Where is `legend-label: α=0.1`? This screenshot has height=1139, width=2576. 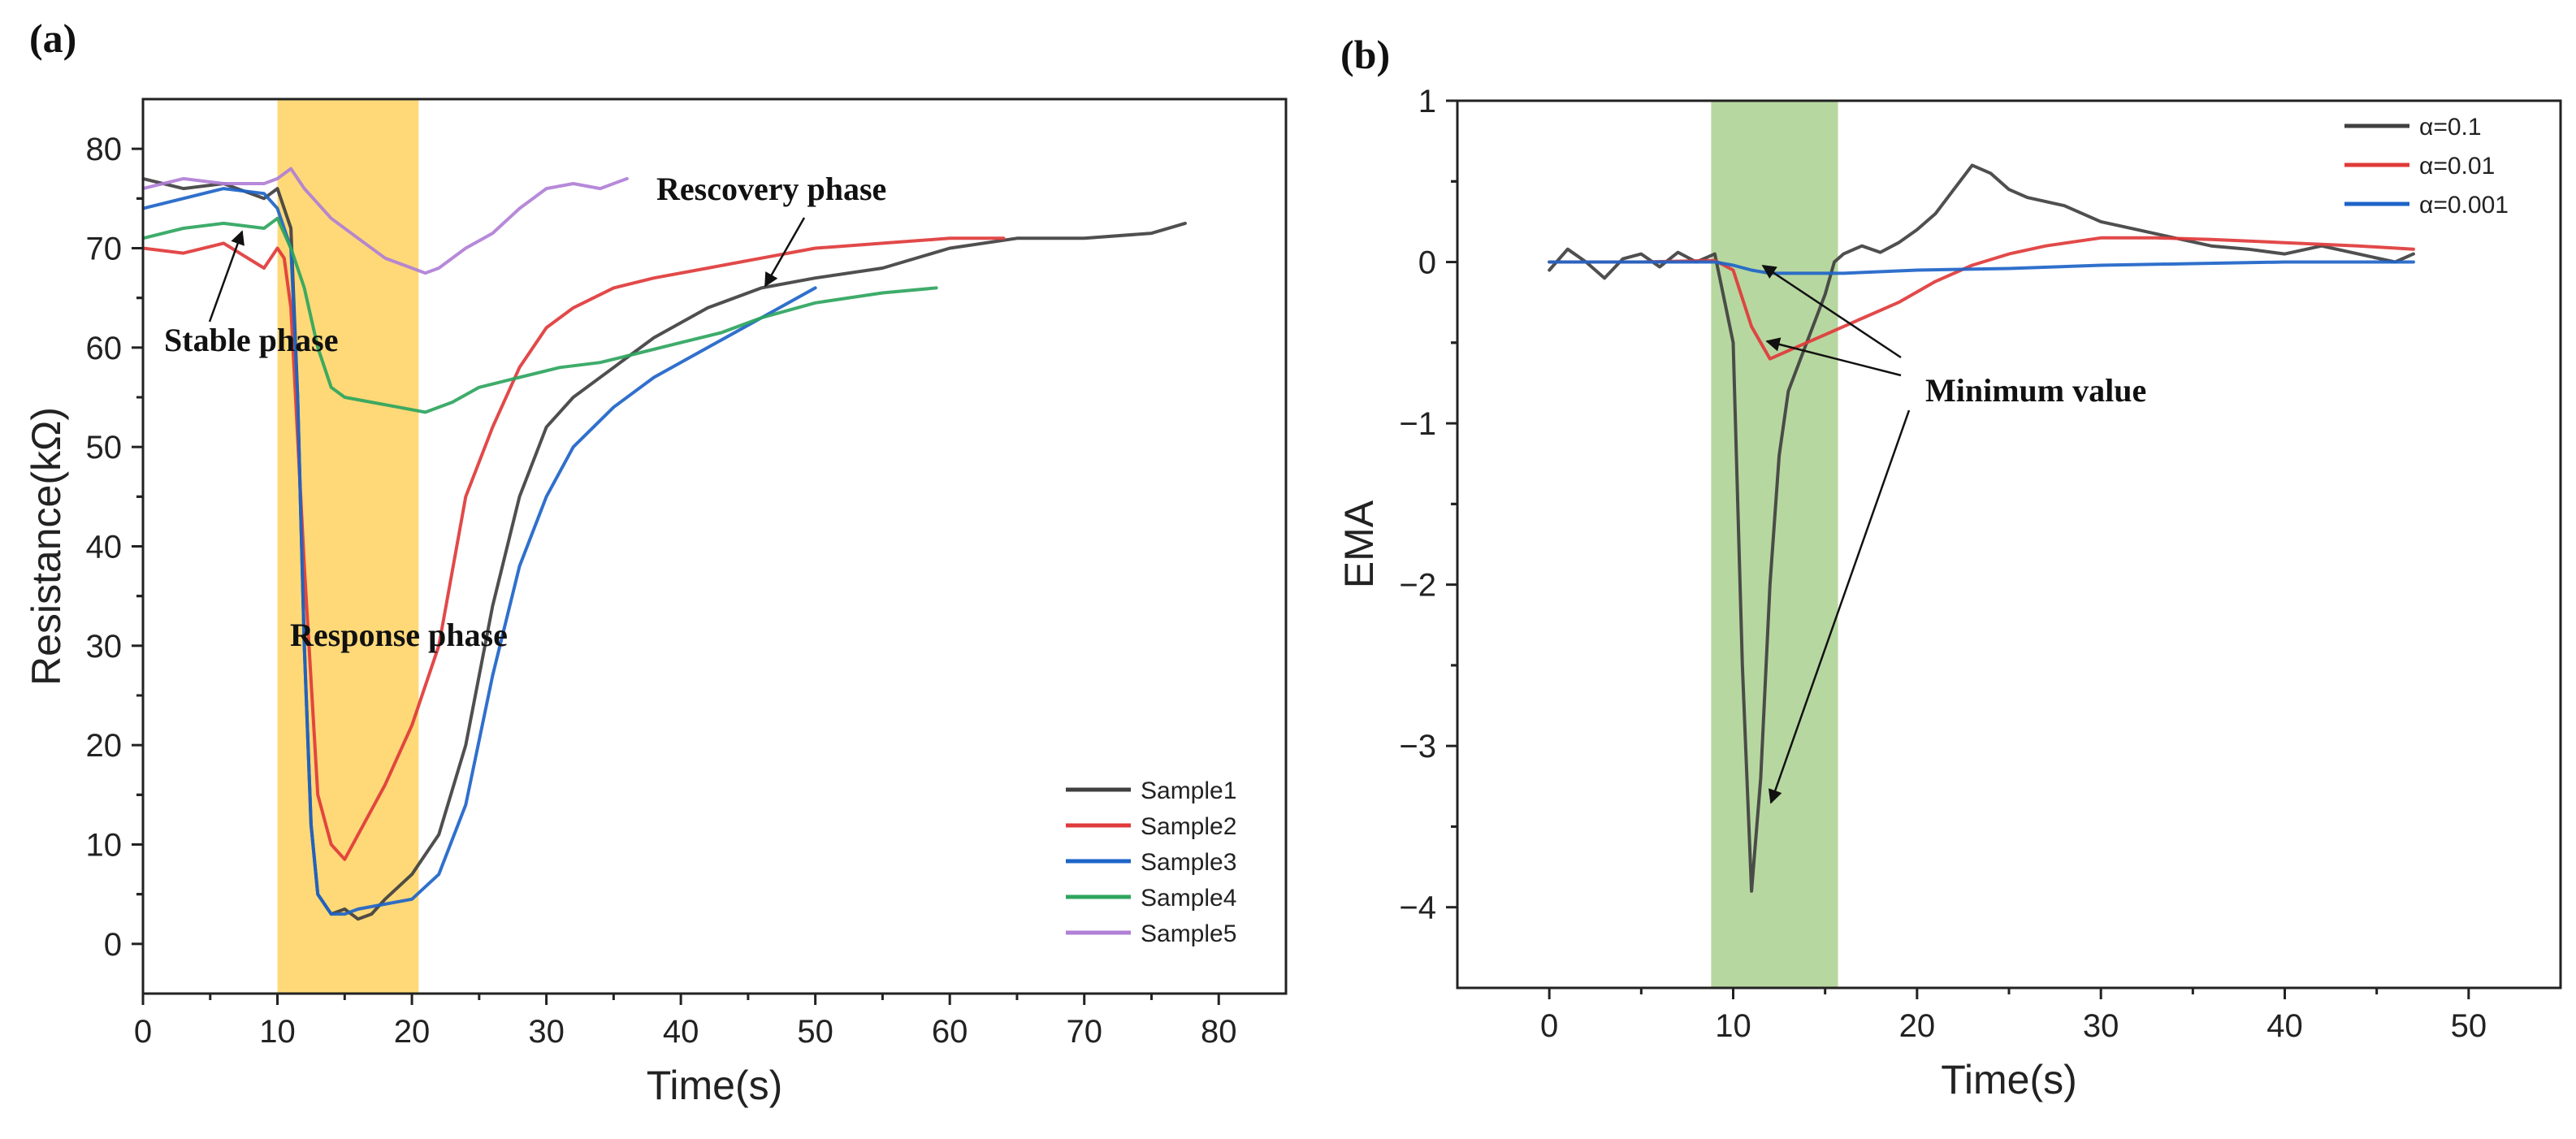 legend-label: α=0.1 is located at coordinates (2450, 127).